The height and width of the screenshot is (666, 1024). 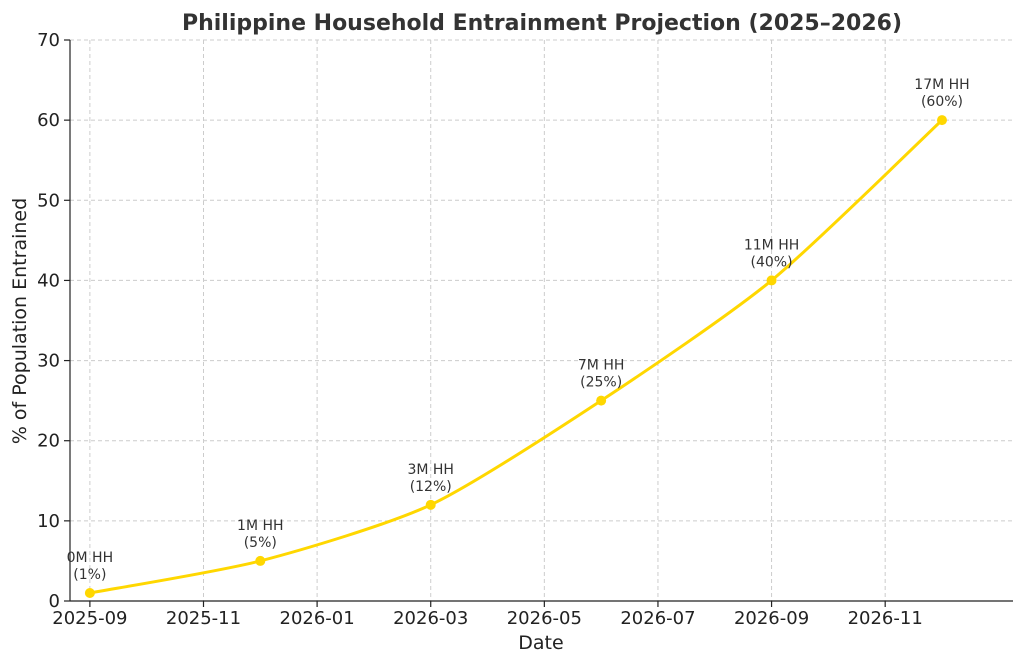 What do you see at coordinates (771, 618) in the screenshot?
I see `x-tick-label: 2026-09` at bounding box center [771, 618].